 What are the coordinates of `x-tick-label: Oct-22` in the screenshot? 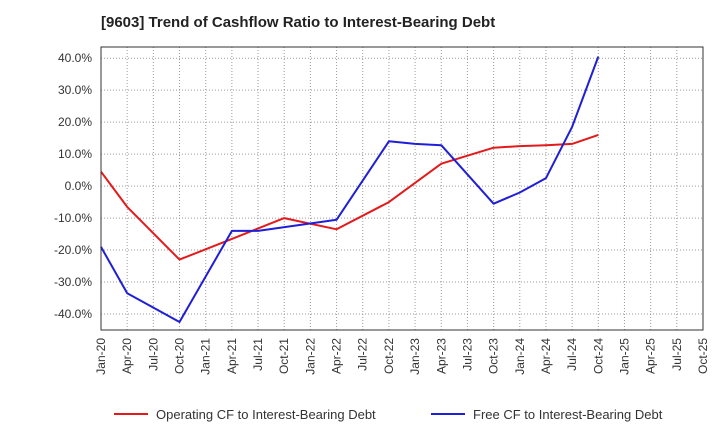 It's located at (389, 356).